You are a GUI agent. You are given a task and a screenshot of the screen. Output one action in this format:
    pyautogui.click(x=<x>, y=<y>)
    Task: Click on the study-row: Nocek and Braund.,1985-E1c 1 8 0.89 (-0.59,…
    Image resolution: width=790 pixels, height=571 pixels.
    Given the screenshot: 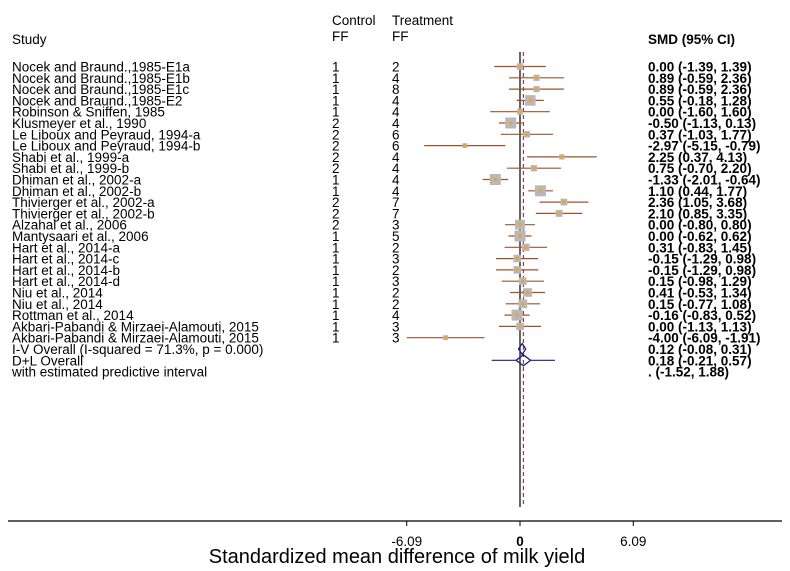 What is the action you would take?
    pyautogui.click(x=382, y=89)
    